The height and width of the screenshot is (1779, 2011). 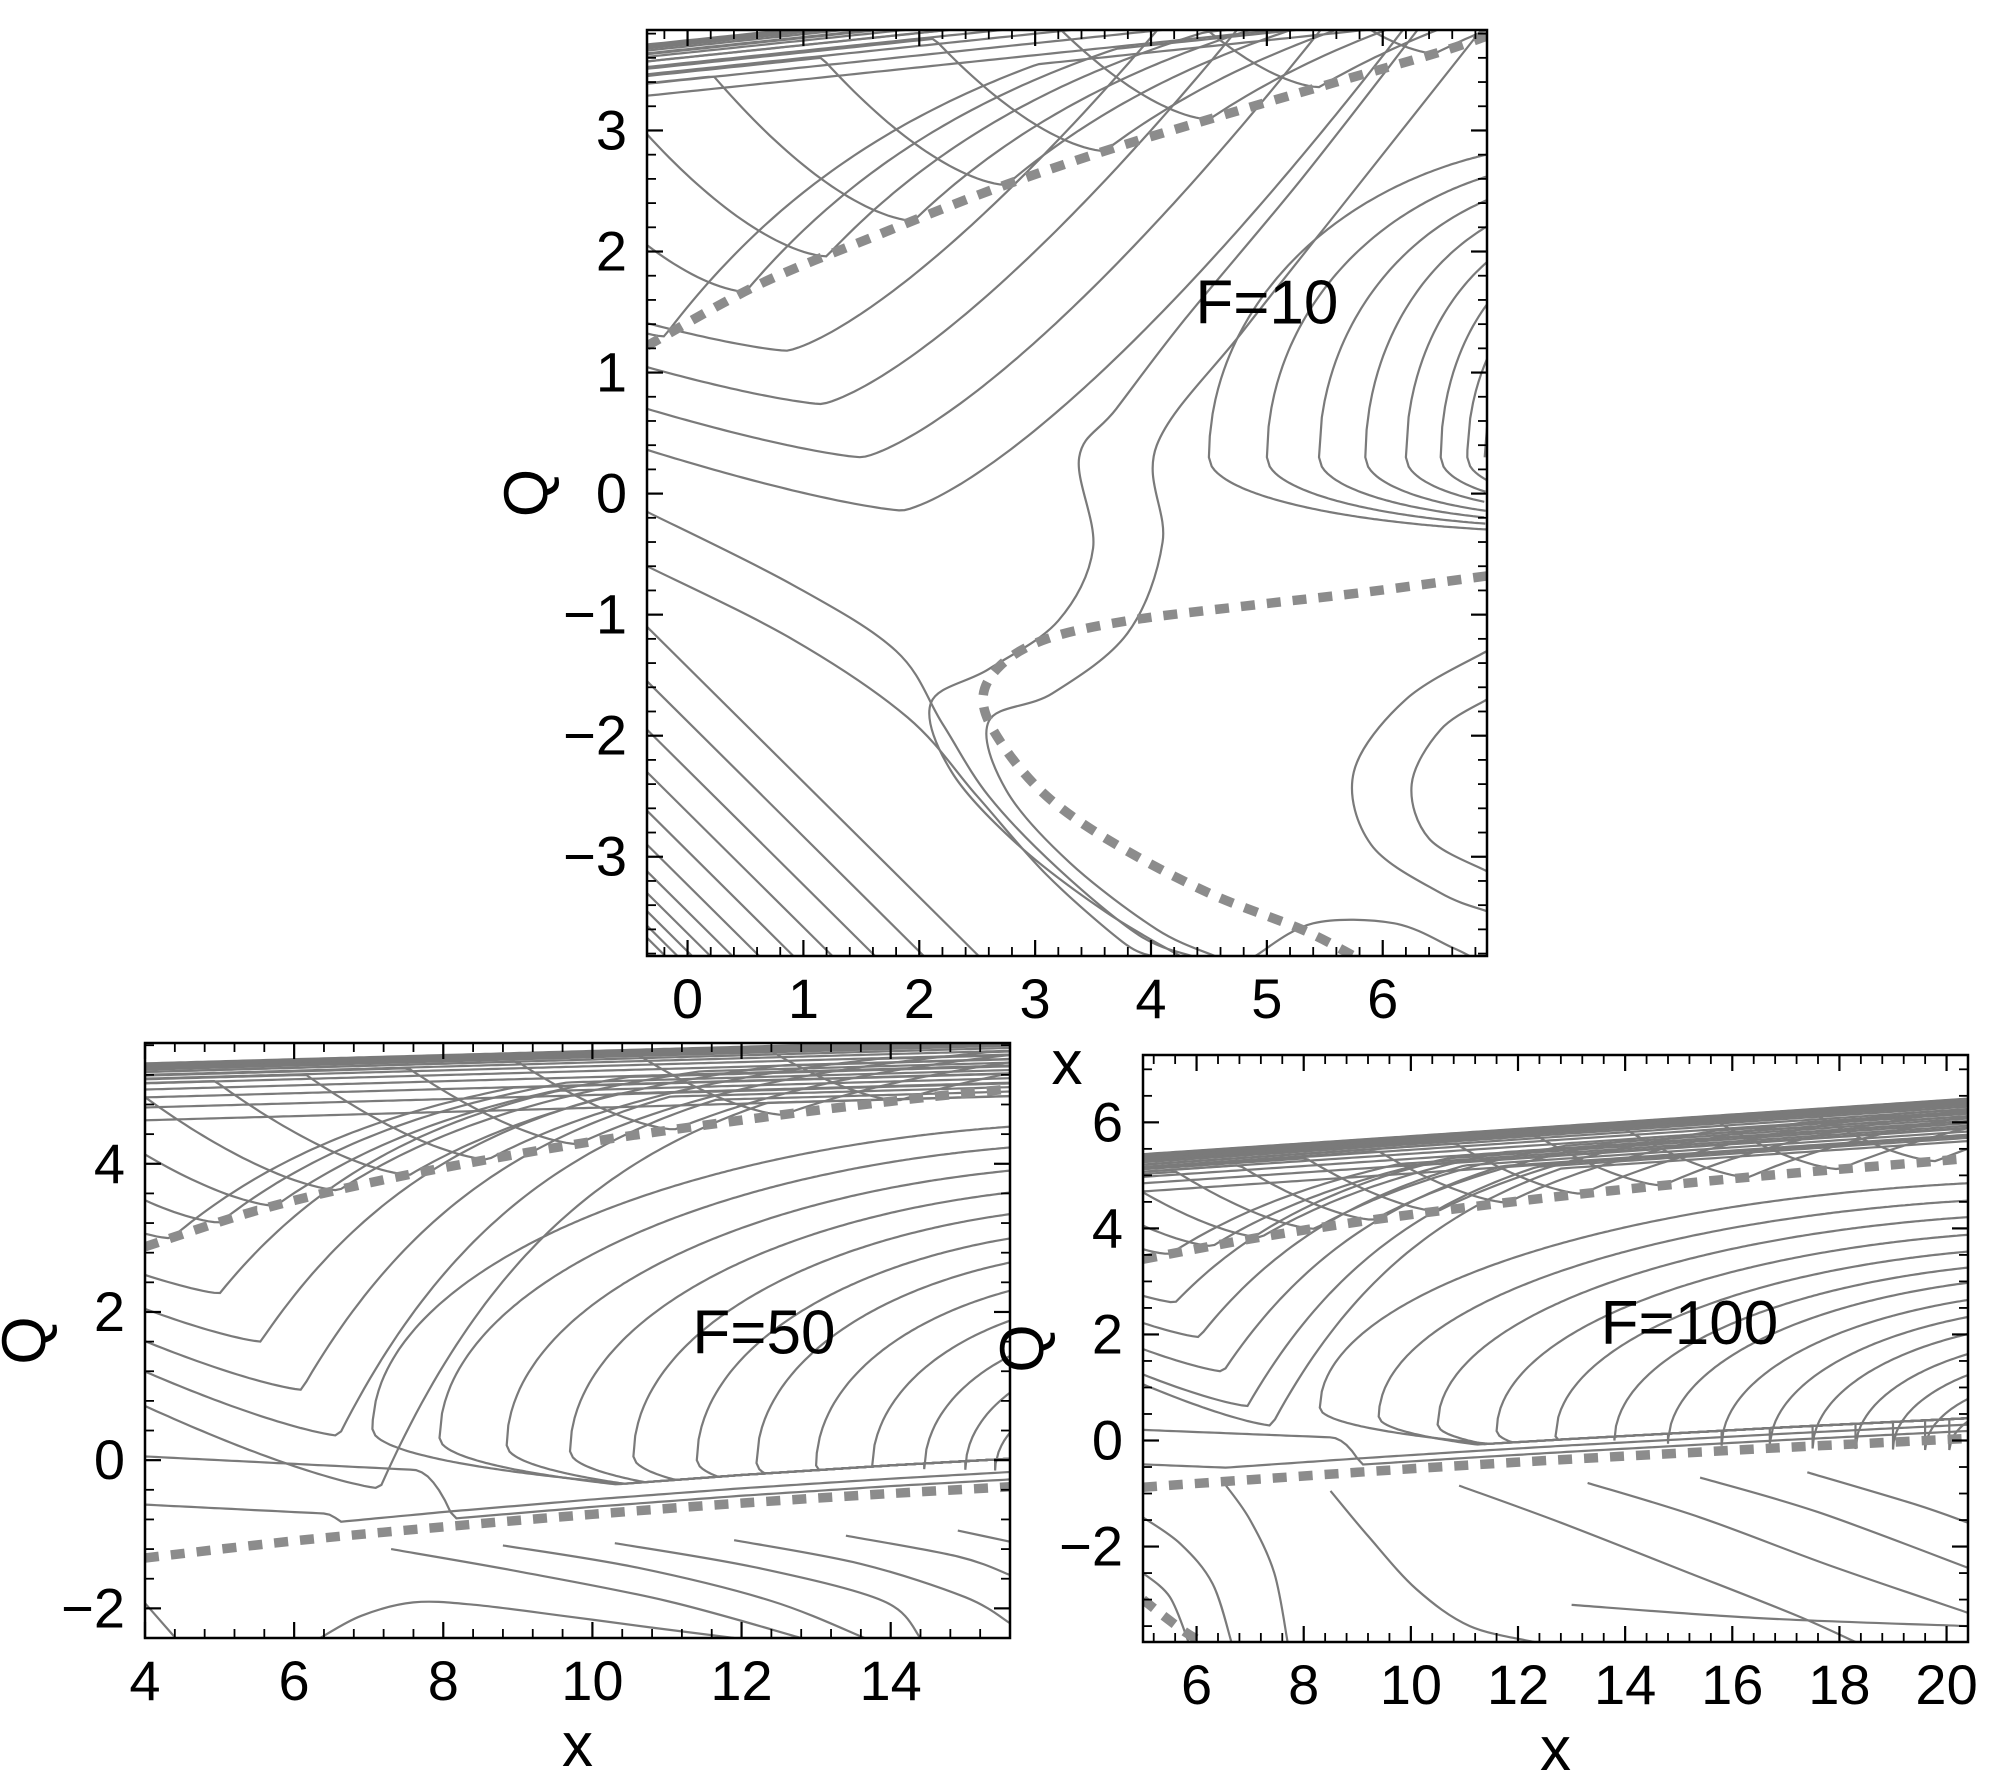 I want to click on x-tick-label: 5, so click(x=1266, y=998).